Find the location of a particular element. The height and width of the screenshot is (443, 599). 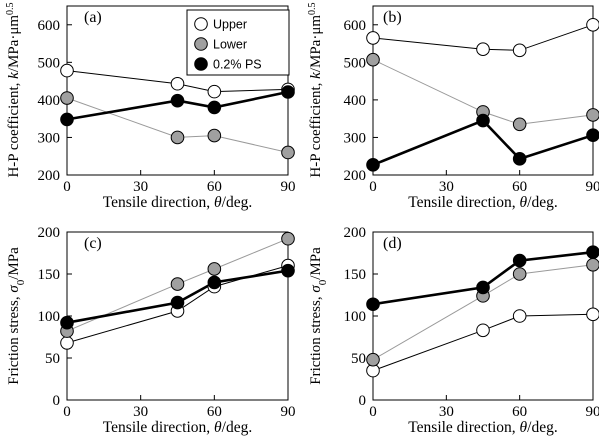

panel-label: (b) is located at coordinates (392, 17).